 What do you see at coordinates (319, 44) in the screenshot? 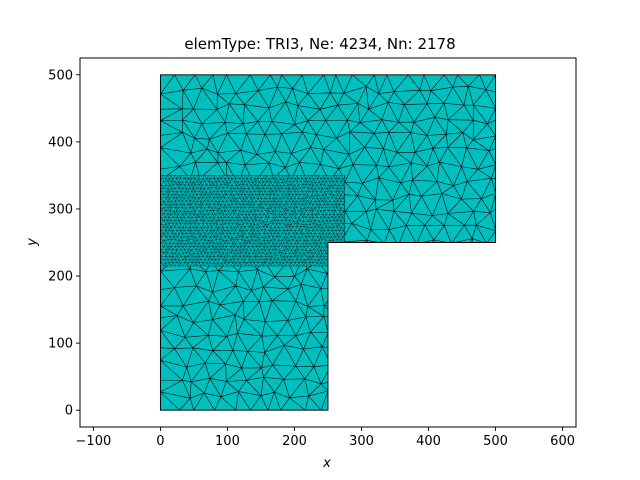
I see `chart-title: elemType: TRI3, Ne: 4234, Nn: 2178` at bounding box center [319, 44].